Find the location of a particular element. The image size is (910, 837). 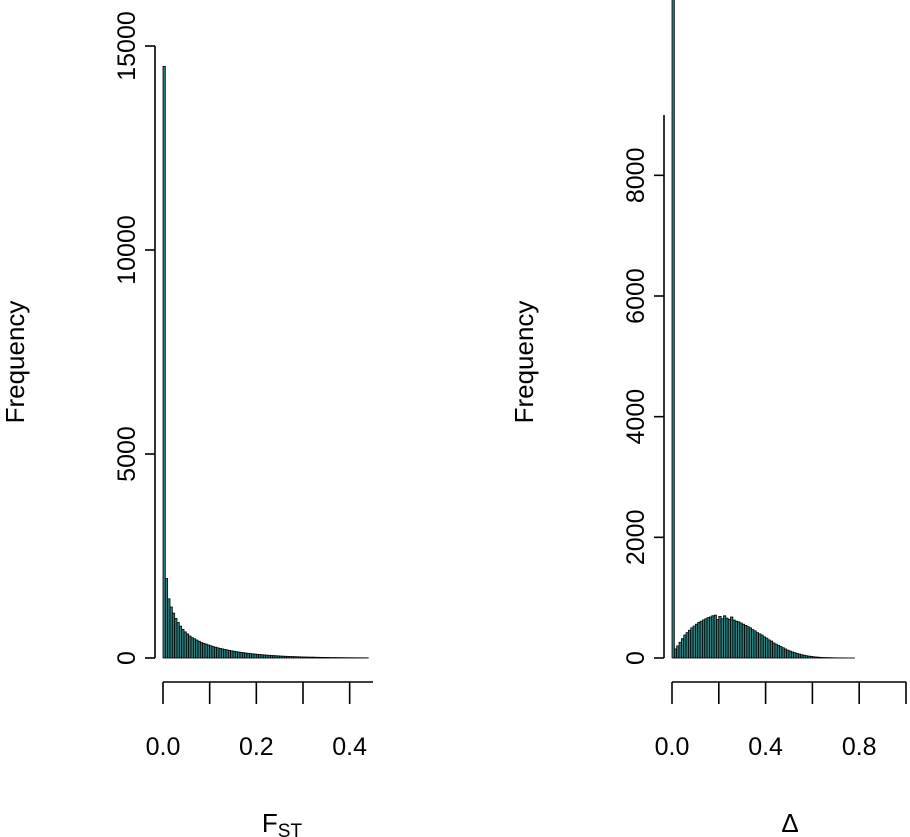

delta-y-tick-label: 8000 is located at coordinates (636, 176).